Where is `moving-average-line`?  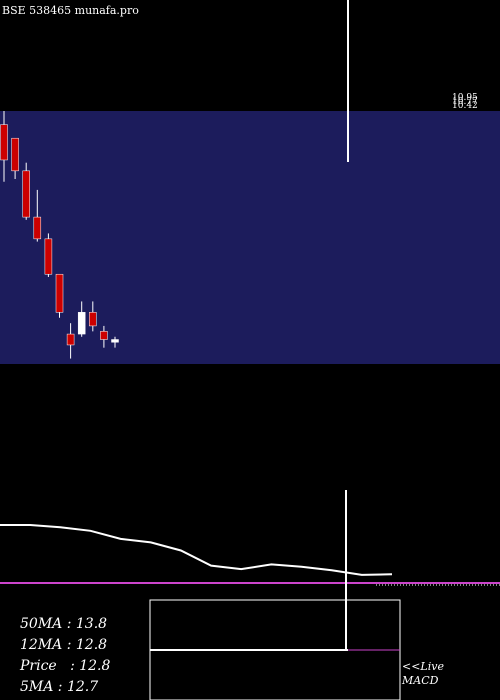
moving-average-line is located at coordinates (196, 550).